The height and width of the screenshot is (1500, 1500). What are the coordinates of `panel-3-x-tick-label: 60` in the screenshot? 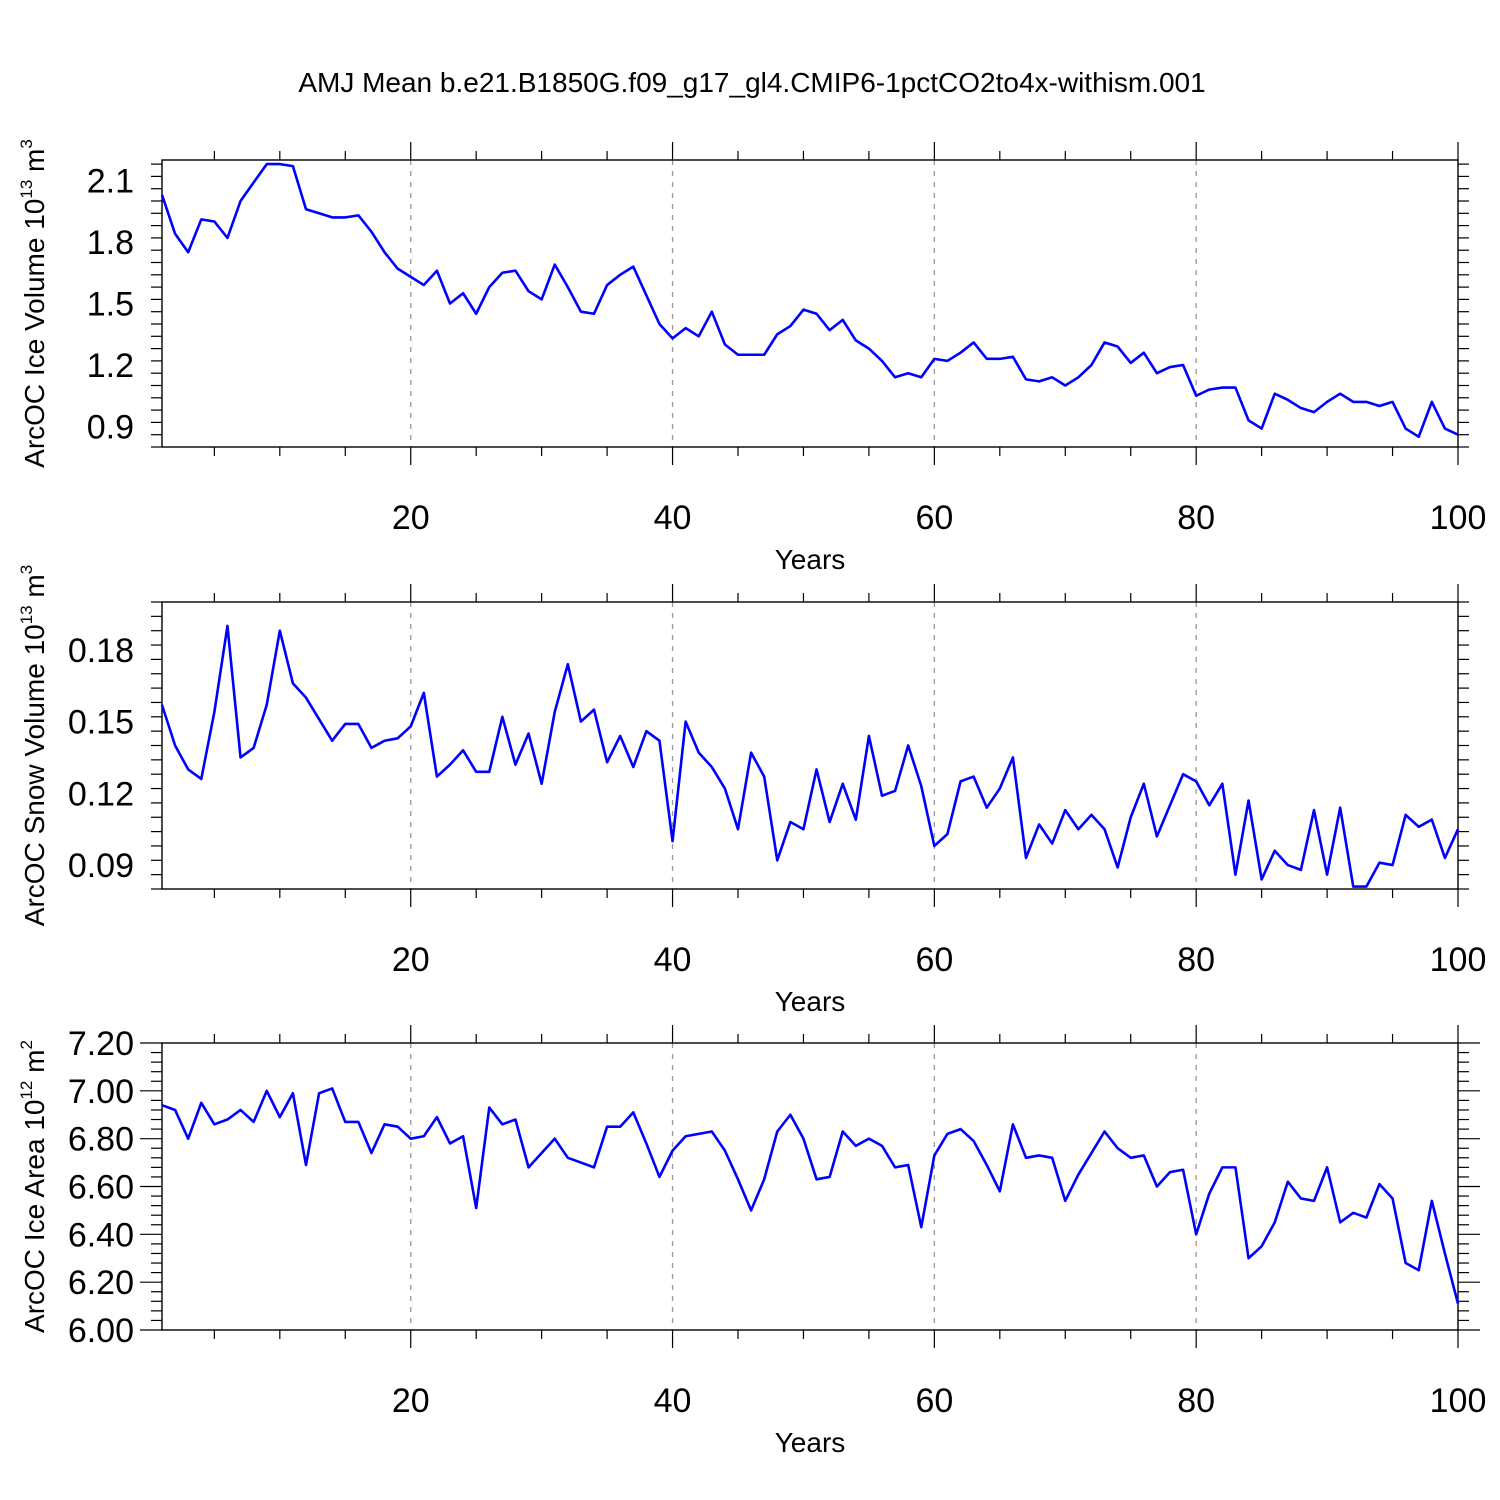 It's located at (934, 1401).